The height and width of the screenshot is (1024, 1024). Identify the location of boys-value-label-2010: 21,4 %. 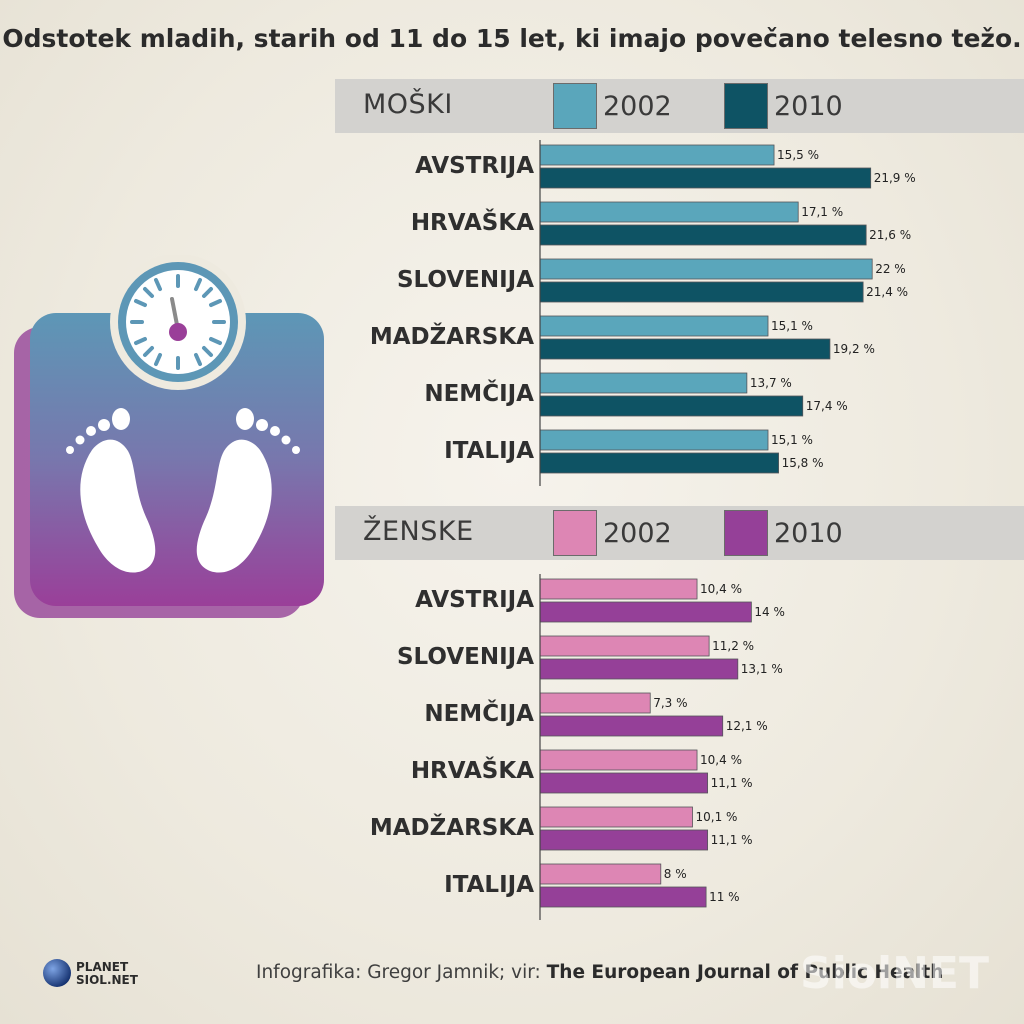
(887, 292).